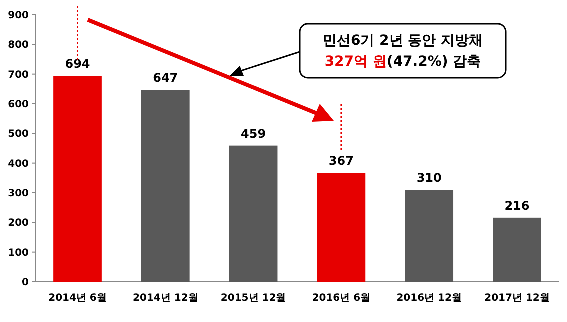  I want to click on y-tick-label: 400, so click(19, 164).